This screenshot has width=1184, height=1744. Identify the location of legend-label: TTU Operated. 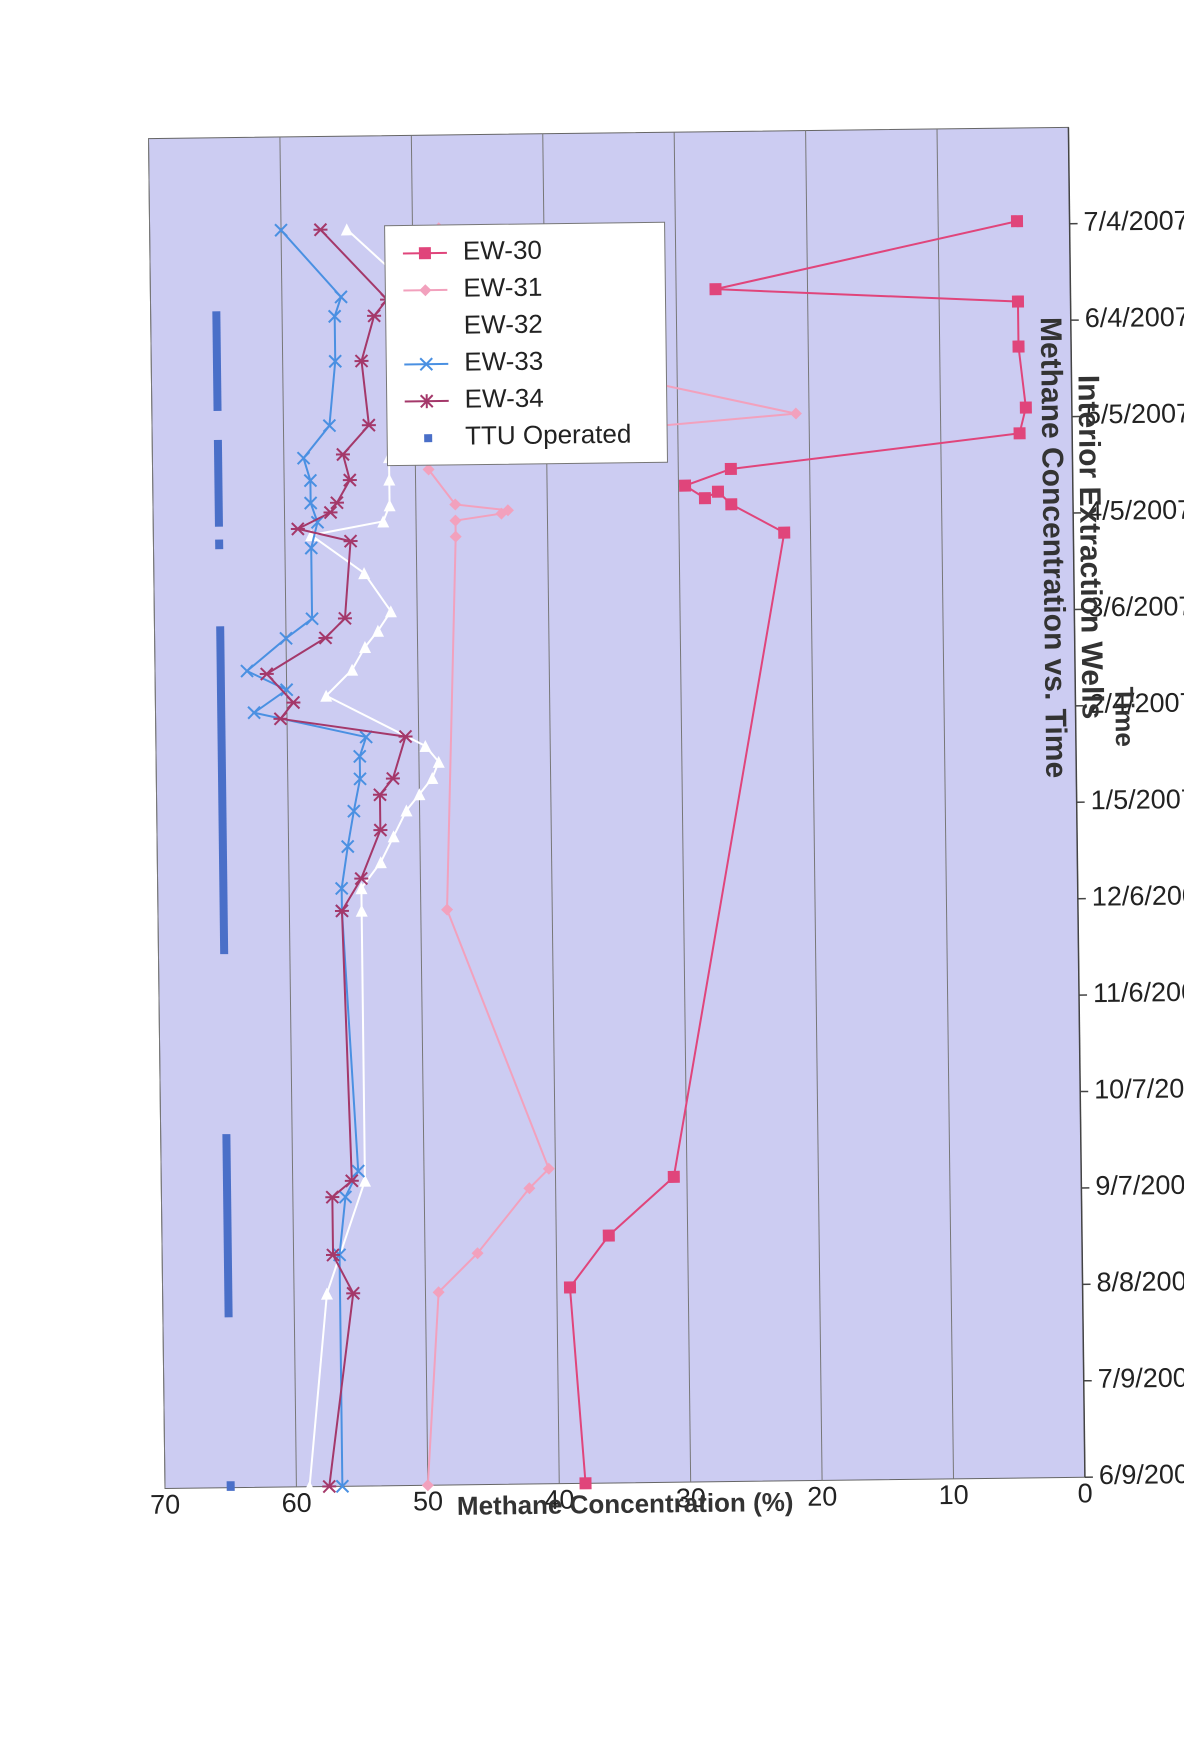
(548, 435).